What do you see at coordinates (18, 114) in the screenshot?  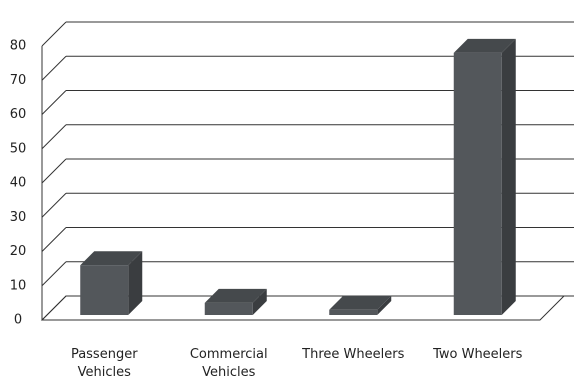 I see `y-tick-label: 60` at bounding box center [18, 114].